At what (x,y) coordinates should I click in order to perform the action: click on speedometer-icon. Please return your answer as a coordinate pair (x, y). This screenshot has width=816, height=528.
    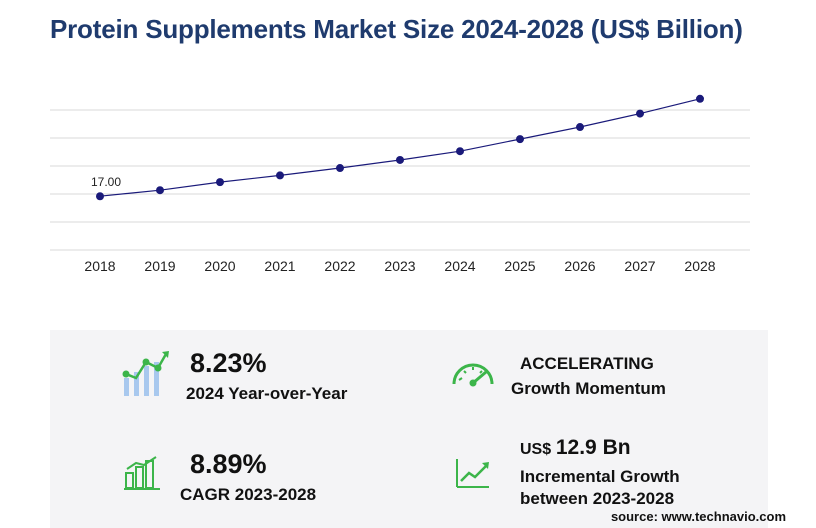
    Looking at the image, I should click on (473, 375).